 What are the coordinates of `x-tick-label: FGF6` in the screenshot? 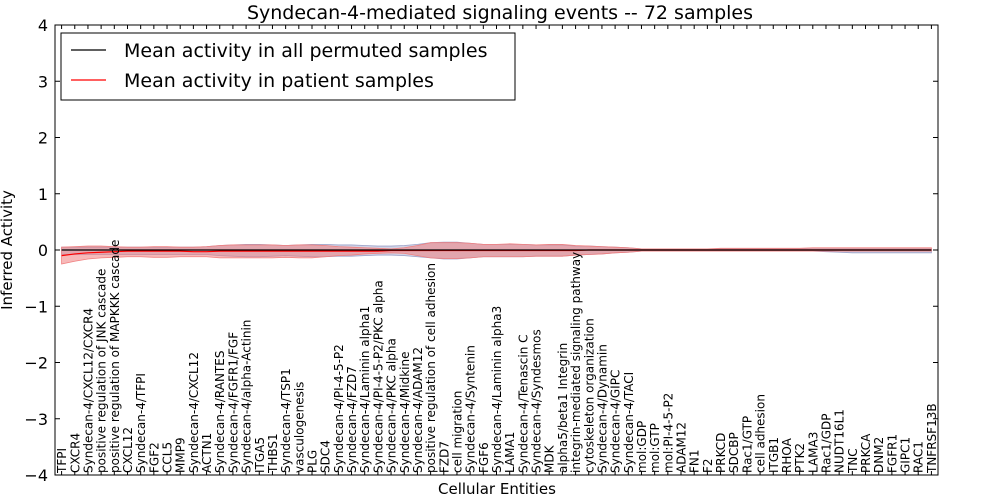 It's located at (484, 457).